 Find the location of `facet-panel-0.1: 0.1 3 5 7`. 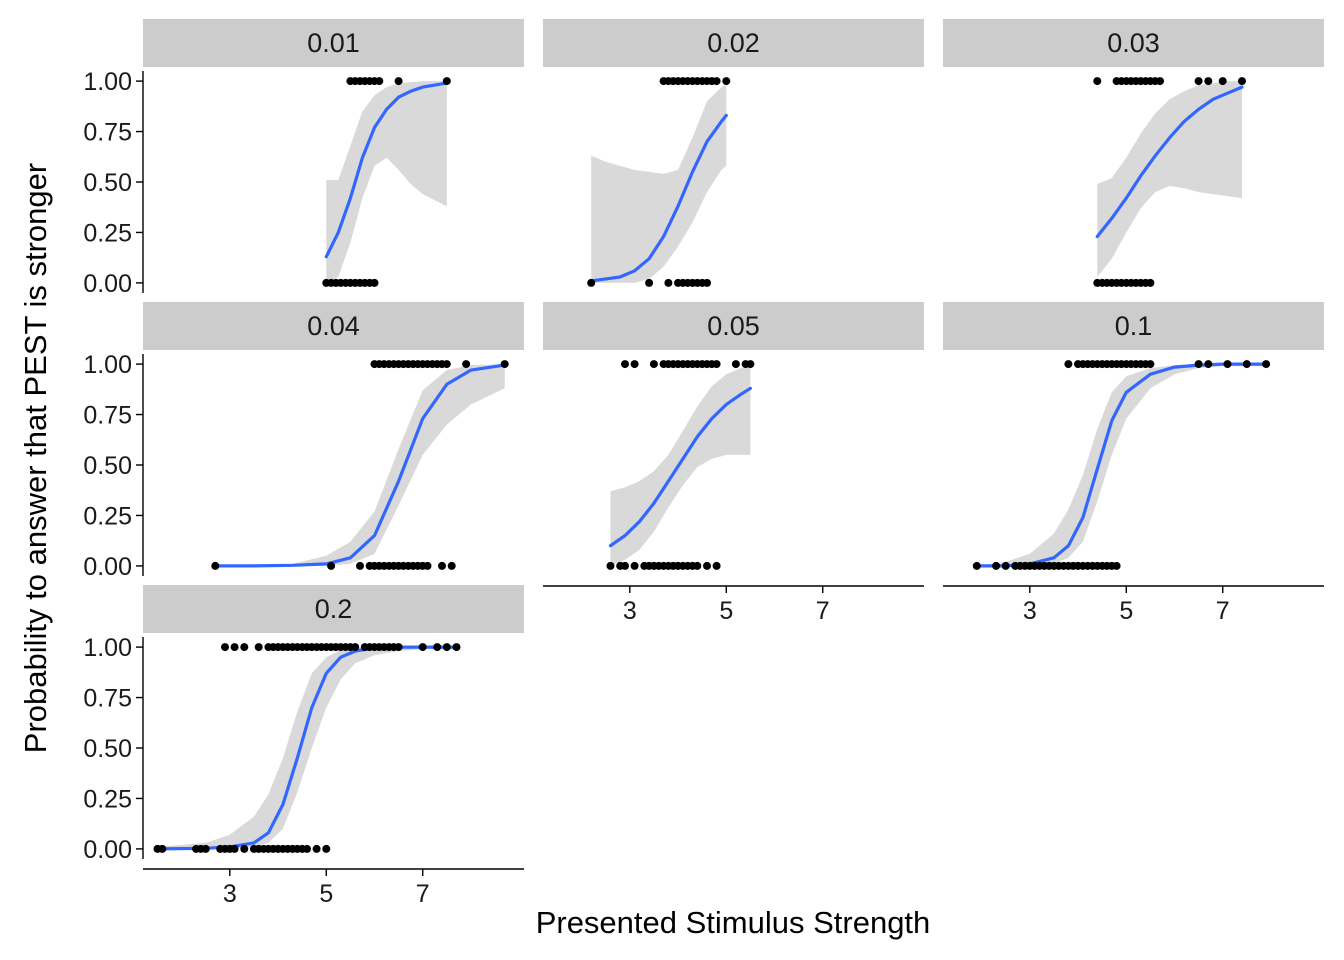

facet-panel-0.1: 0.1 3 5 7 is located at coordinates (1133, 463).